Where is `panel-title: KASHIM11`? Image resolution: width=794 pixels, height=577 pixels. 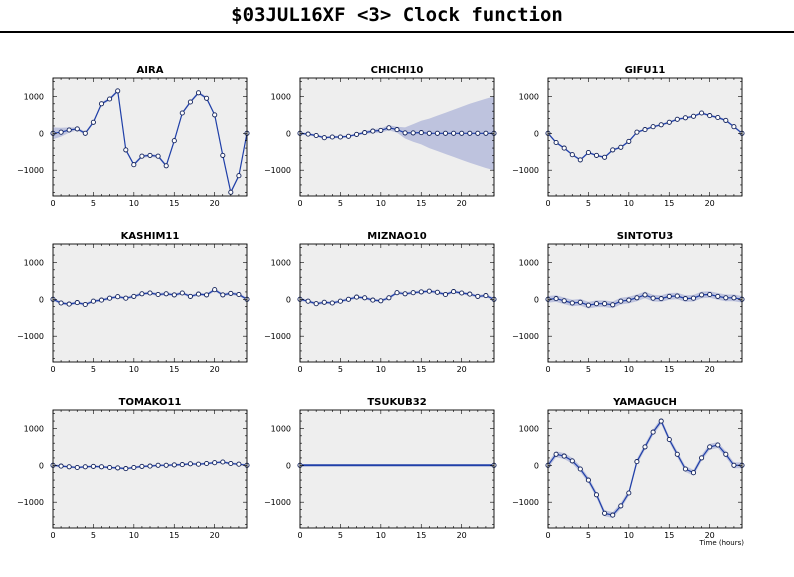
panel-title: KASHIM11 is located at coordinates (150, 236).